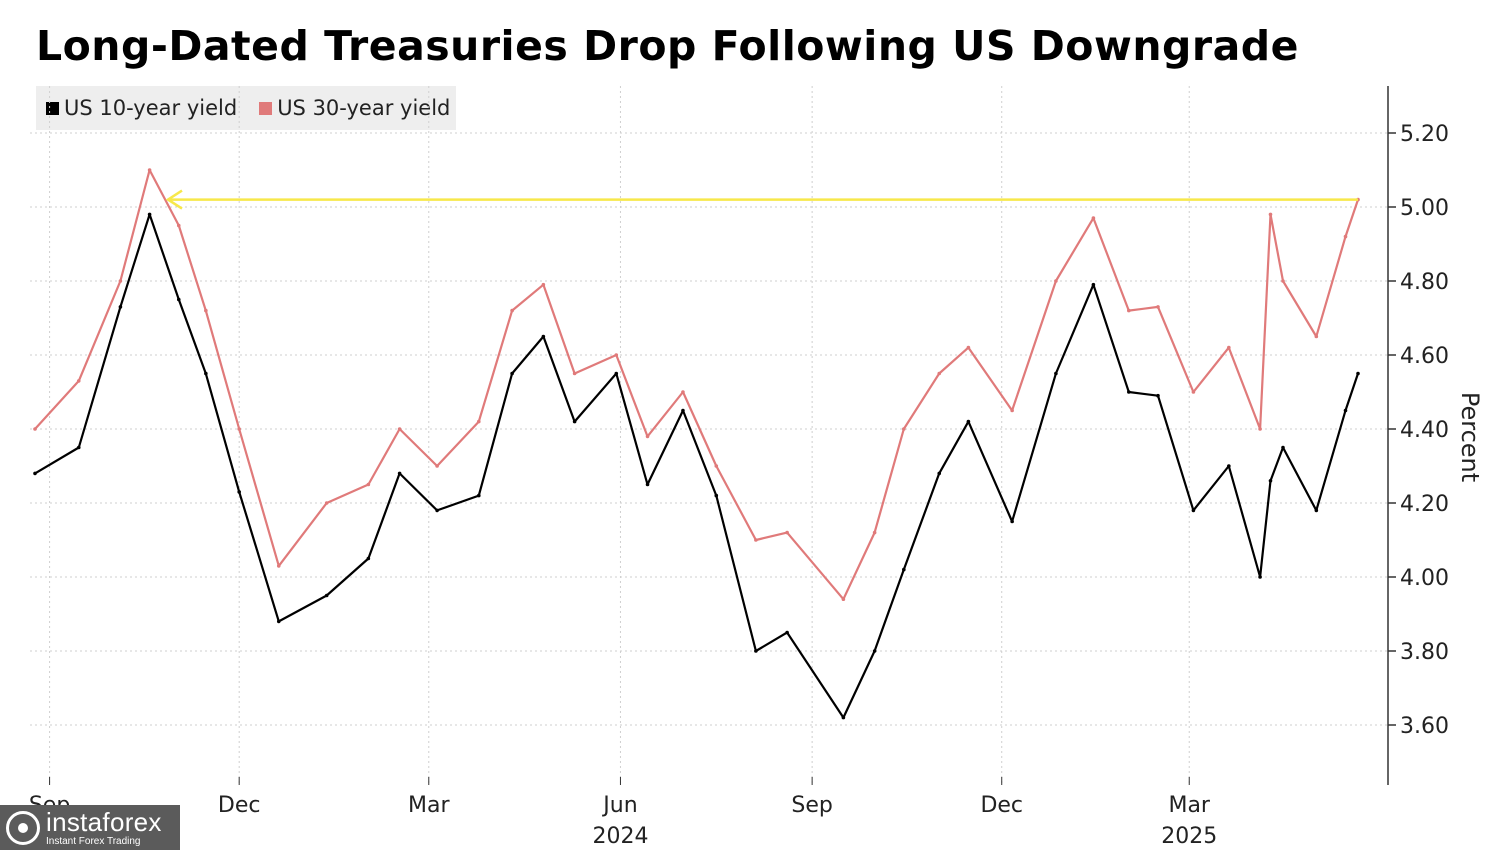  I want to click on x-tick-label: Mar, so click(1189, 805).